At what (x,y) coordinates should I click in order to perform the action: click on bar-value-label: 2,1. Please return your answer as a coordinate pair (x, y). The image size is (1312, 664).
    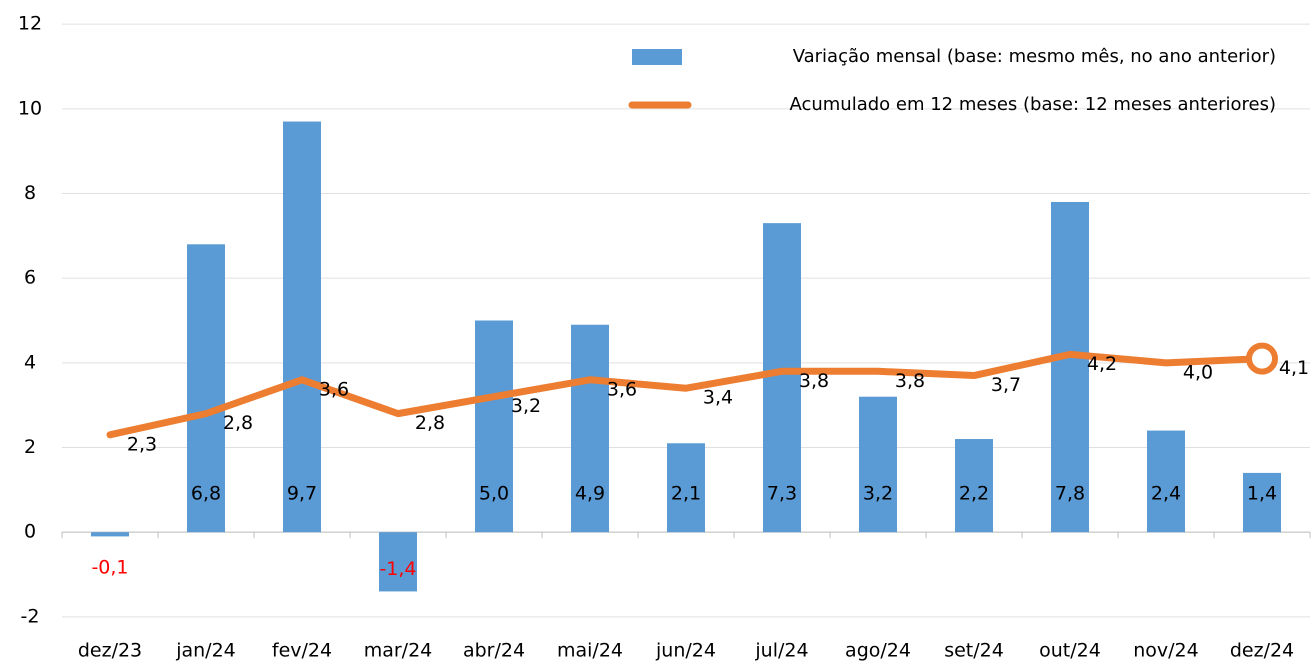
    Looking at the image, I should click on (686, 494).